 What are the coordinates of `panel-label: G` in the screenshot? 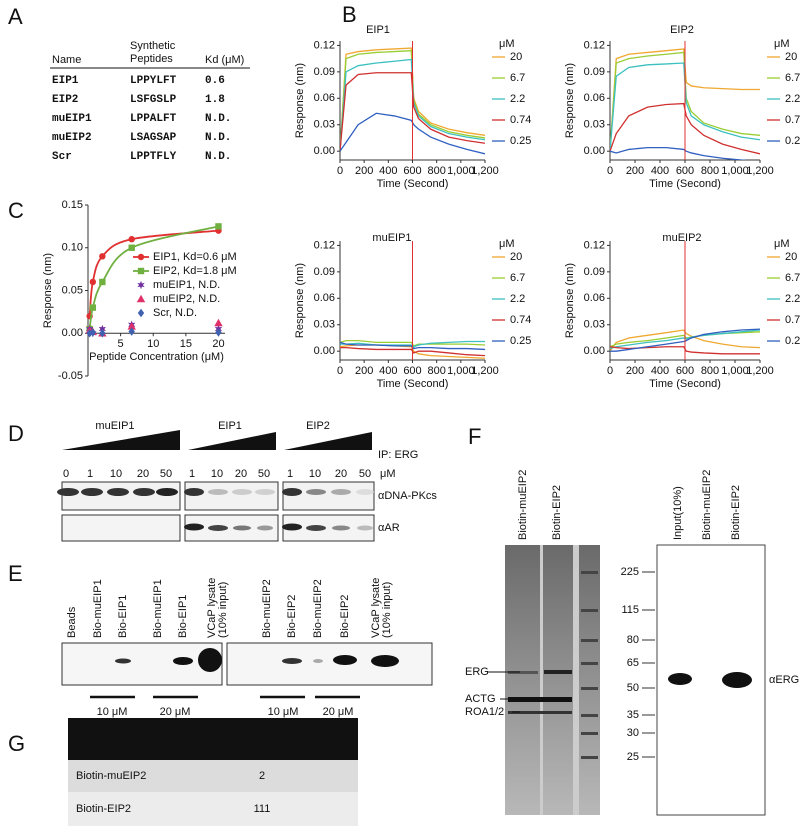 It's located at (16, 743).